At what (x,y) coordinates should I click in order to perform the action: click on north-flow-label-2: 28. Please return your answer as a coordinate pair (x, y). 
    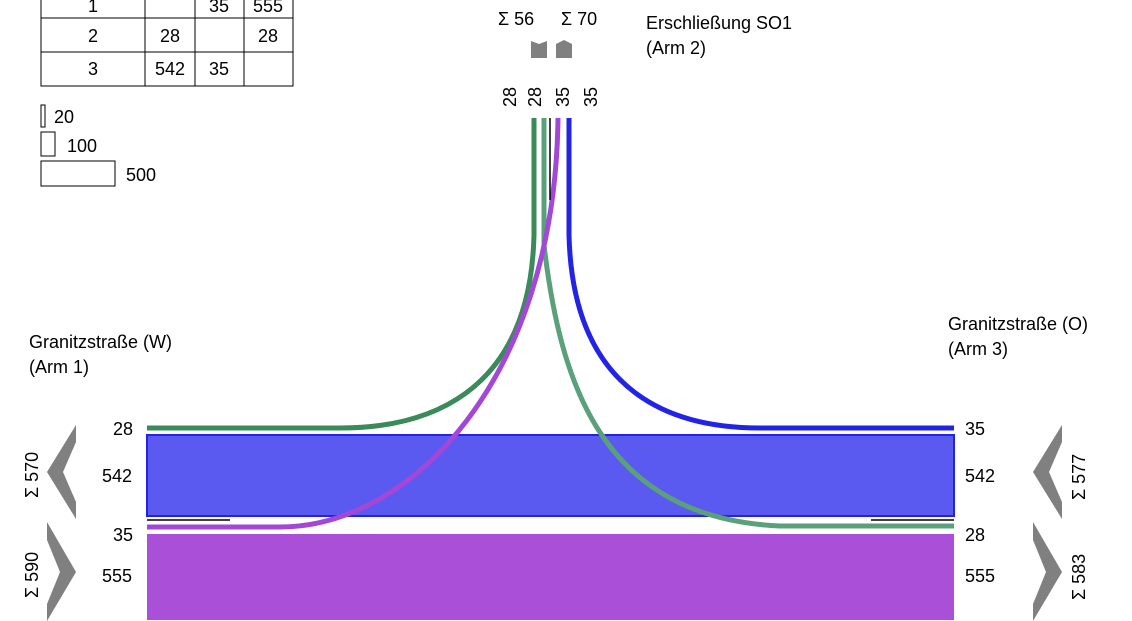
    Looking at the image, I should click on (535, 97).